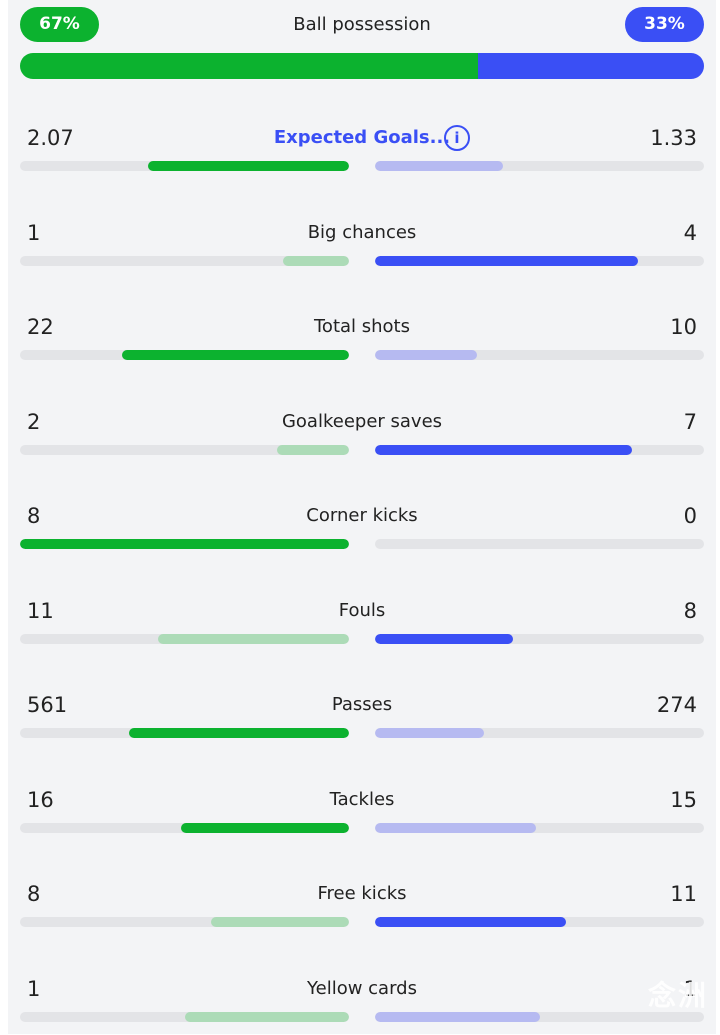  Describe the element at coordinates (362, 800) in the screenshot. I see `stat-label: Tackles` at that location.